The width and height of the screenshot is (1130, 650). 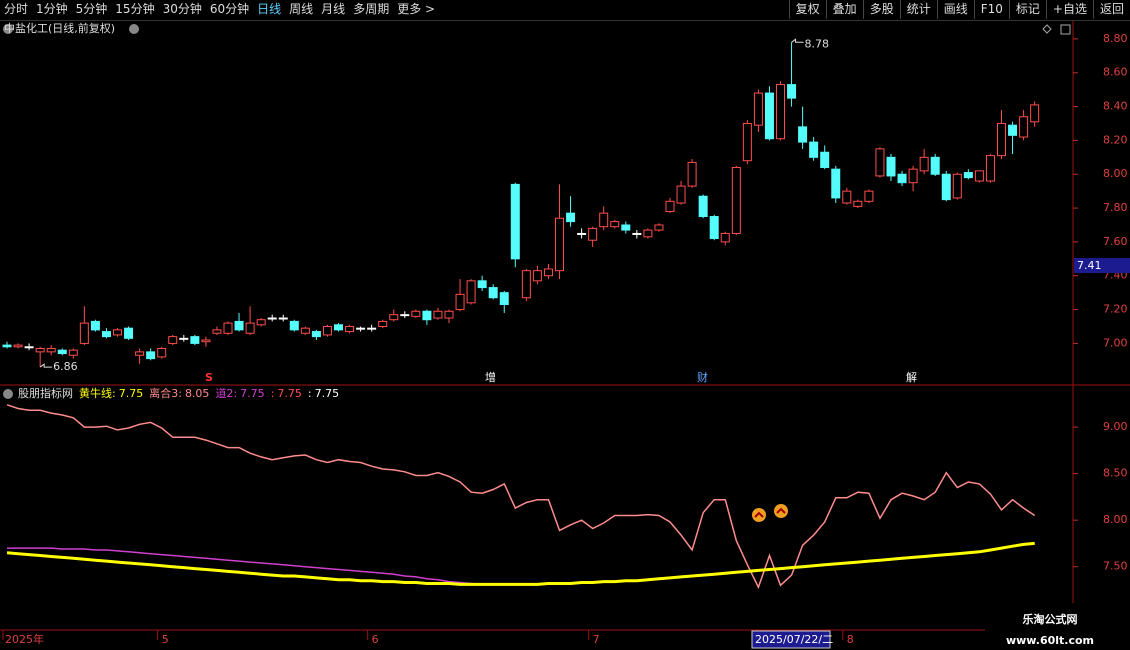 I want to click on tab: 15分钟, so click(x=135, y=9).